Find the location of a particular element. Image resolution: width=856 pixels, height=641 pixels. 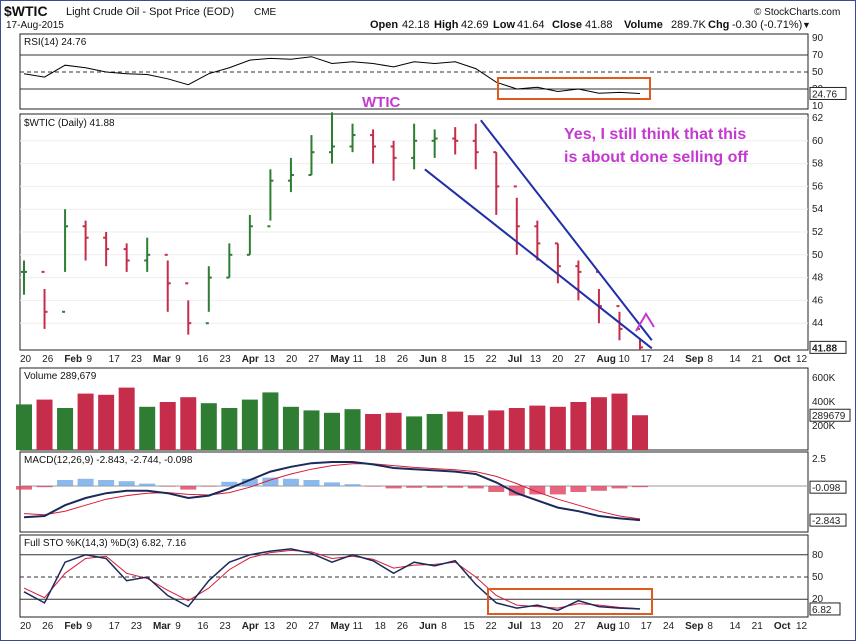

volume-label: Volume is located at coordinates (643, 25).